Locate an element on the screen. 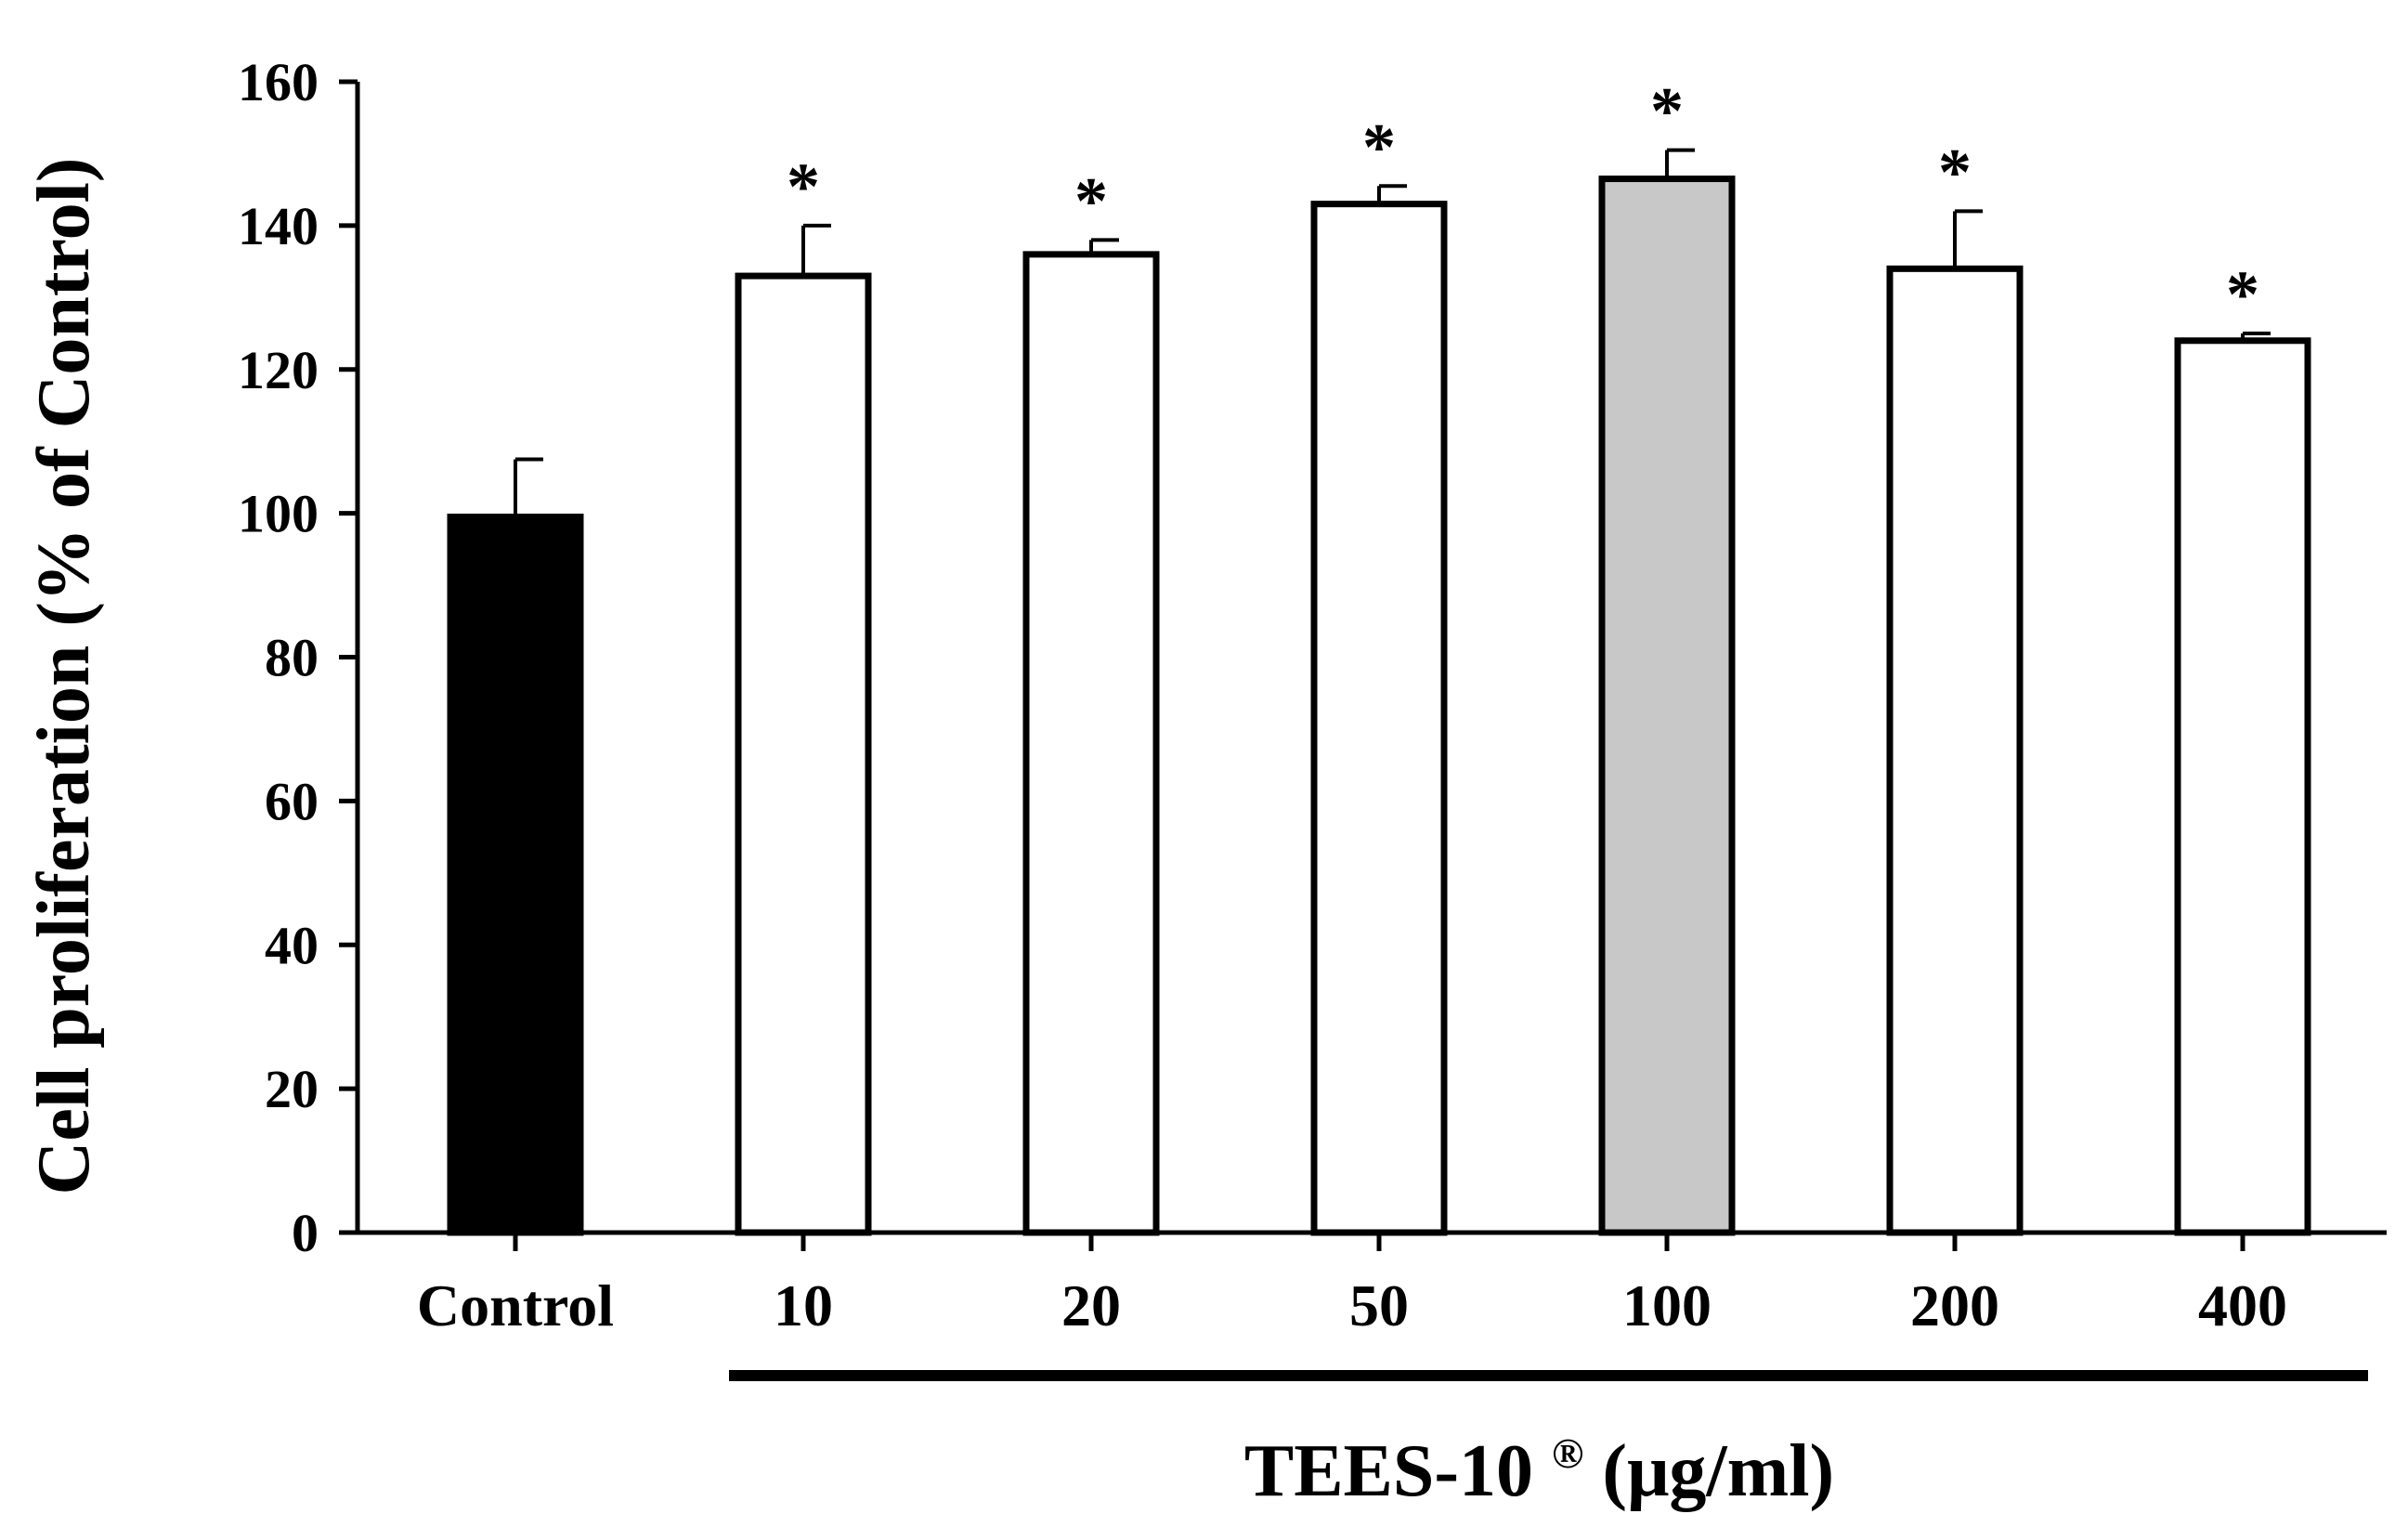 The image size is (2408, 1527). x-tick-label-100: 100 is located at coordinates (1667, 1305).